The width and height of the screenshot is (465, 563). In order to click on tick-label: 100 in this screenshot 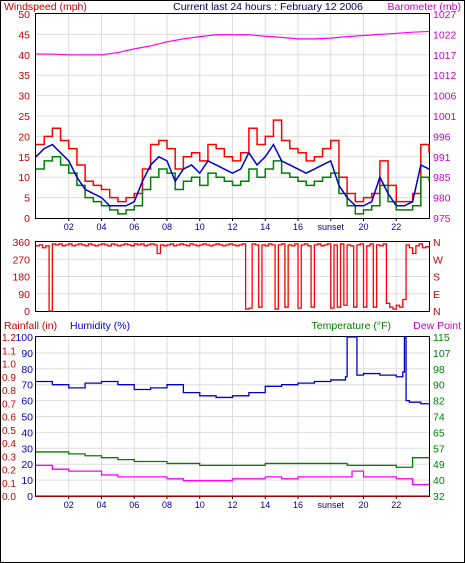, I will do `click(24, 338)`.